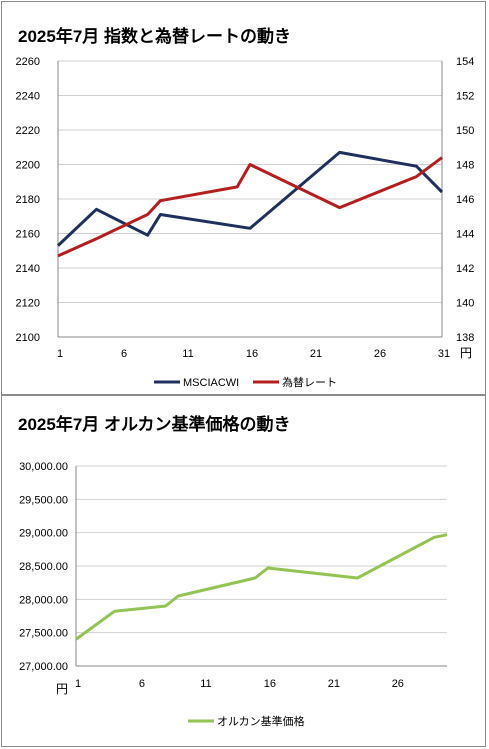 The width and height of the screenshot is (489, 749). What do you see at coordinates (43, 634) in the screenshot?
I see `y-tick-label: 27,500.00` at bounding box center [43, 634].